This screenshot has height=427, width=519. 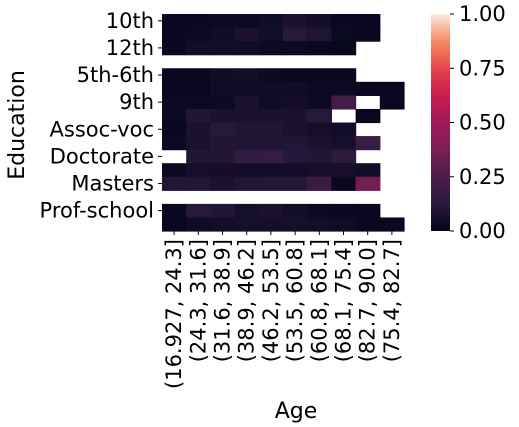 I want to click on colorbar-tick-label: 0.50, so click(x=482, y=123).